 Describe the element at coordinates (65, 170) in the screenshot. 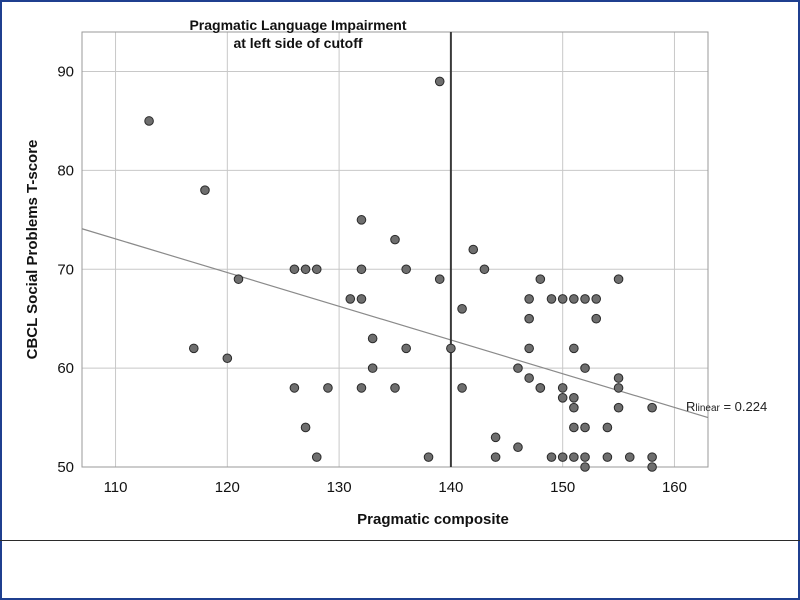

I see `y-tick-label: 80` at that location.